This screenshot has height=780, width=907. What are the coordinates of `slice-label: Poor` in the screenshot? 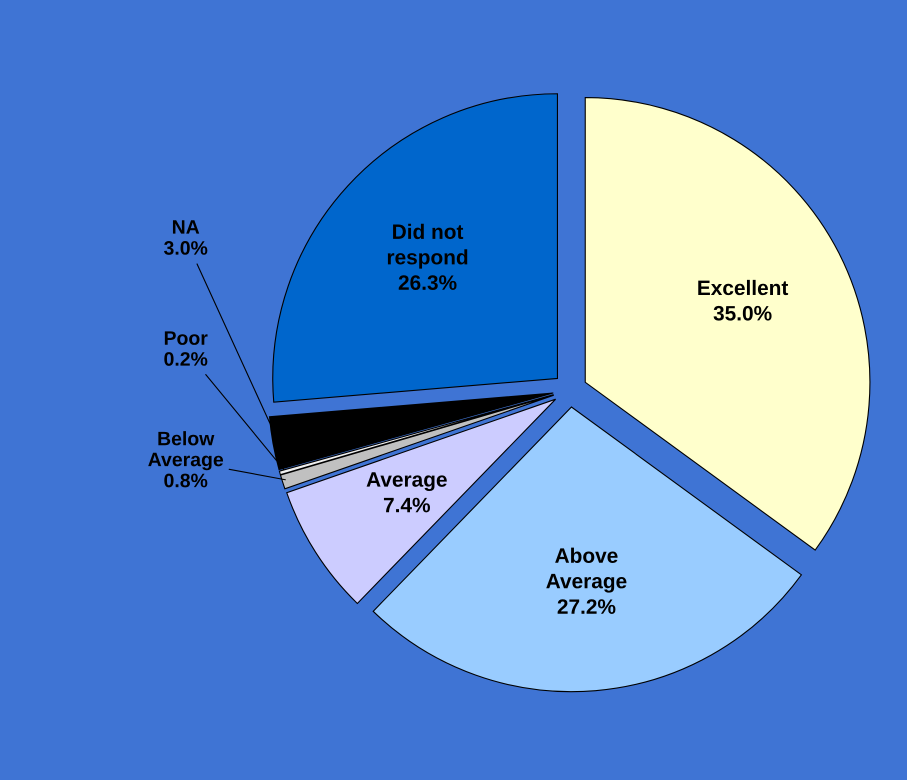 It's located at (186, 338).